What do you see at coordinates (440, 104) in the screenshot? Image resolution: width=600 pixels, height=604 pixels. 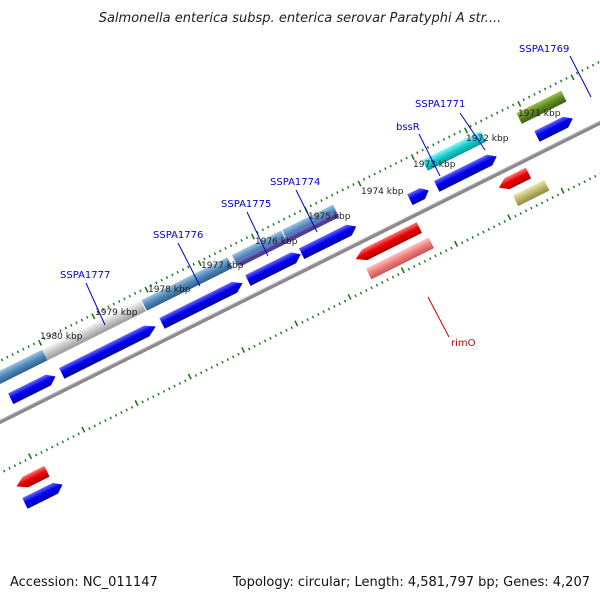 I see `gene-label-sspa1771: SSPA1771` at bounding box center [440, 104].